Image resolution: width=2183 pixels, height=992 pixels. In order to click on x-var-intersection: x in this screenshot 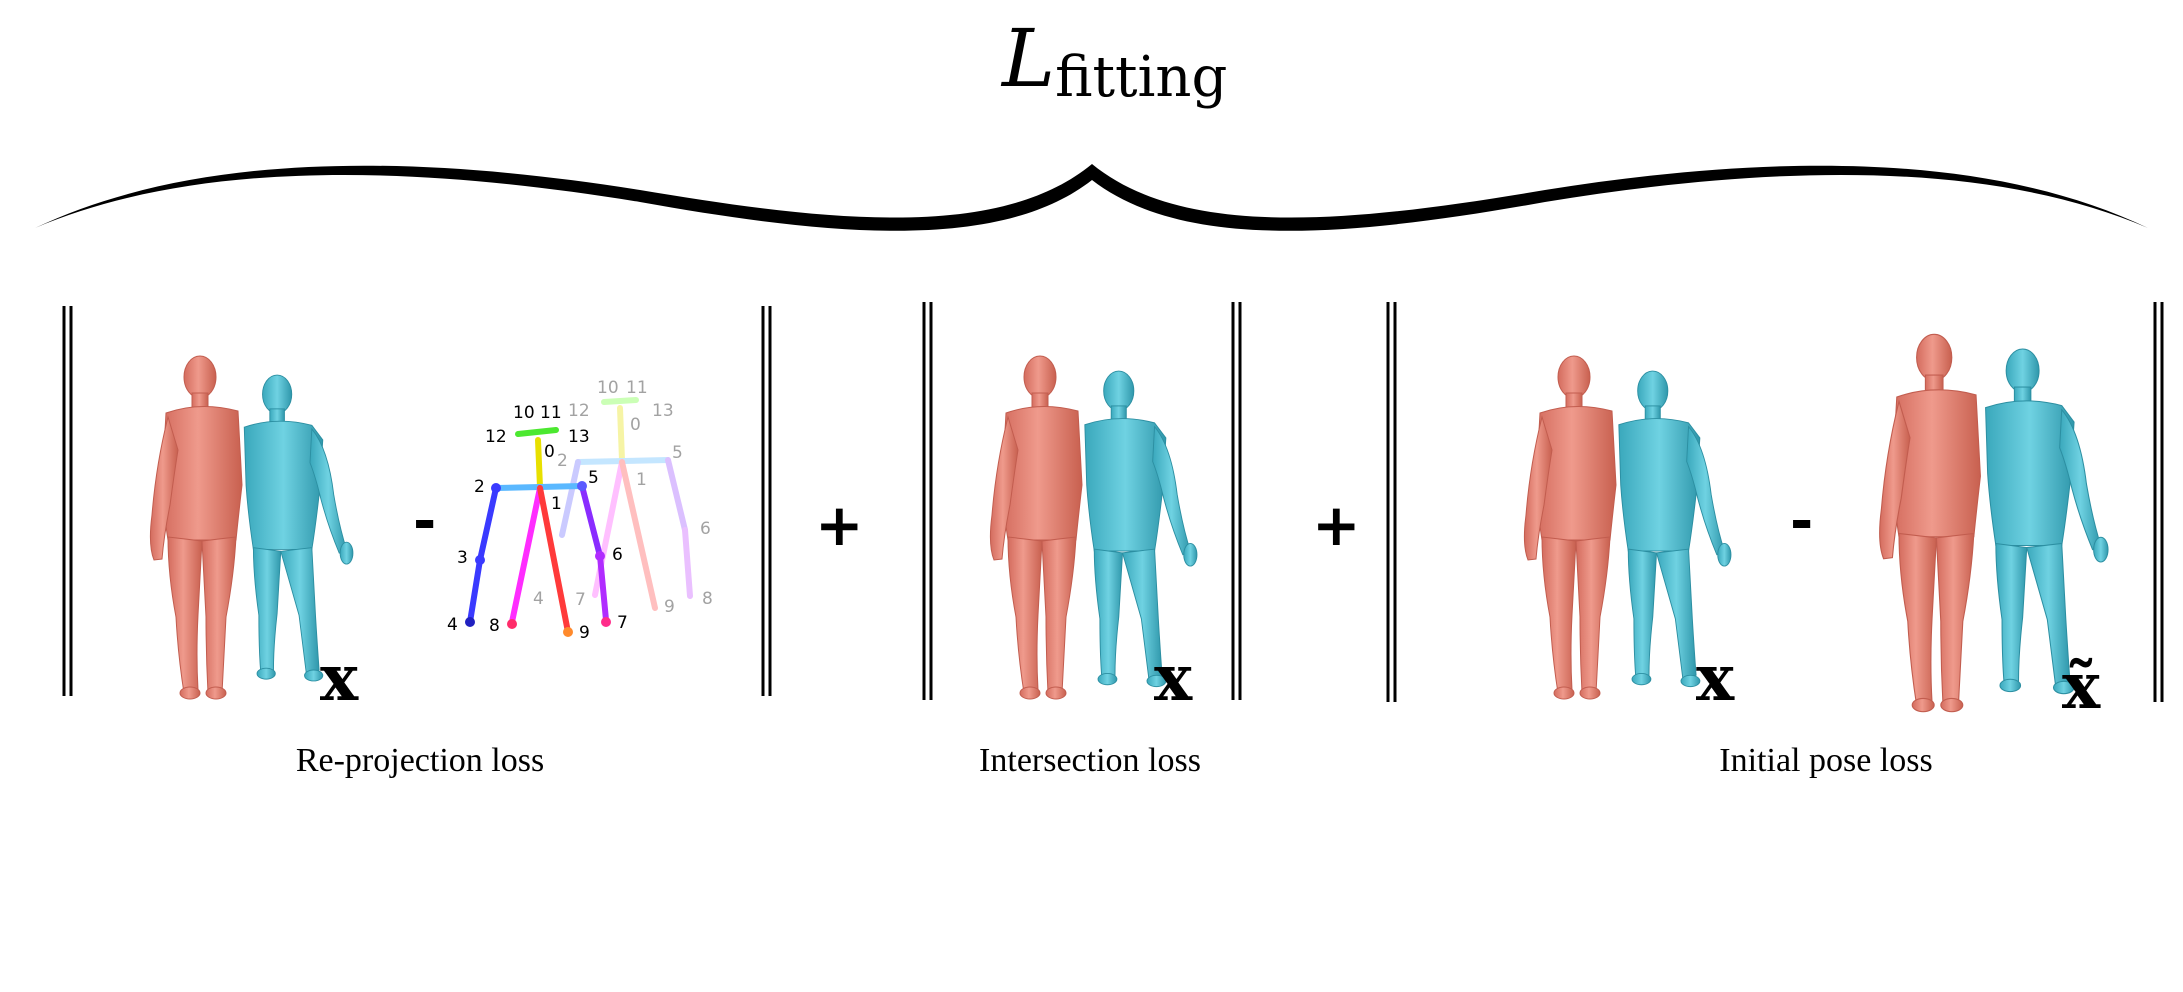, I will do `click(1173, 678)`.